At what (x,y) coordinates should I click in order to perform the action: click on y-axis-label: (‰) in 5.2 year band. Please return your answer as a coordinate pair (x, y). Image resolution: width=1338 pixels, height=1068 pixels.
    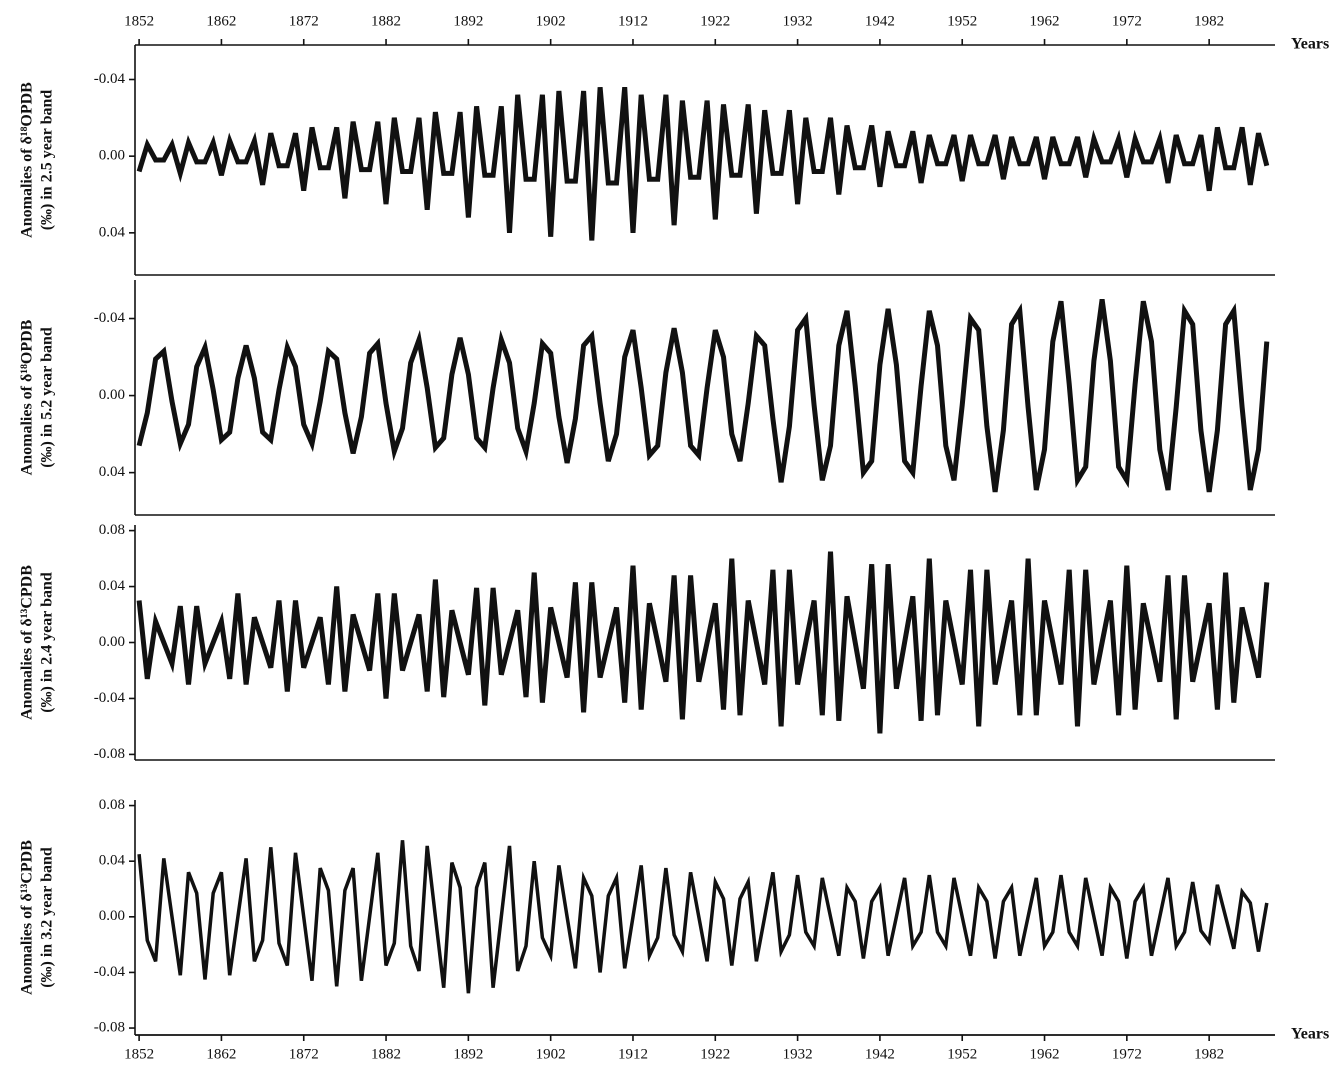
    Looking at the image, I should click on (47, 397).